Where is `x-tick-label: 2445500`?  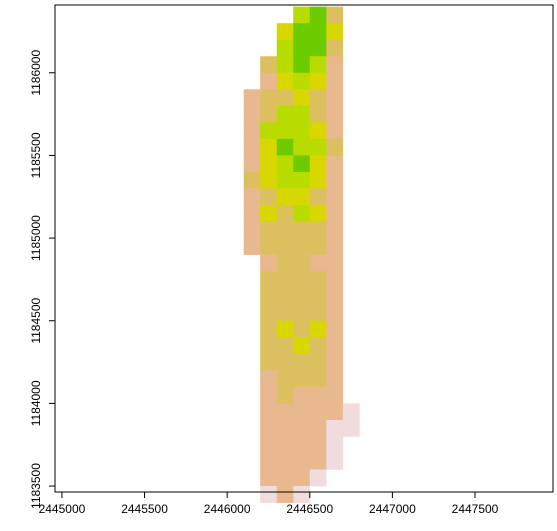 x-tick-label: 2445500 is located at coordinates (144, 509).